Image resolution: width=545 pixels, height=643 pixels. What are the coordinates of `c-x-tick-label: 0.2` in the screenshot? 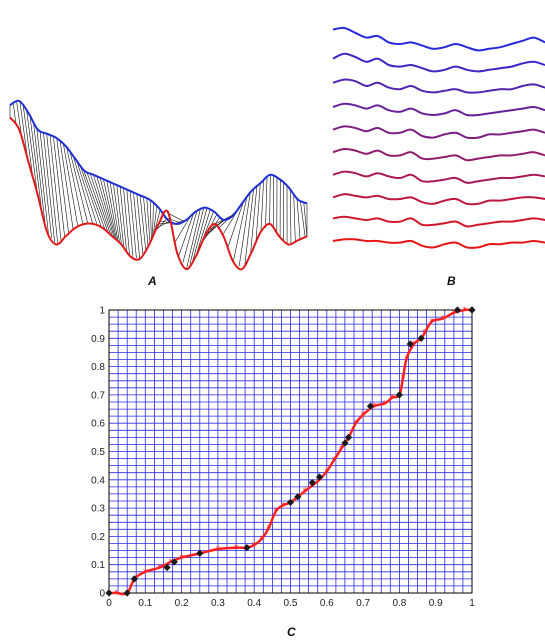 It's located at (182, 603).